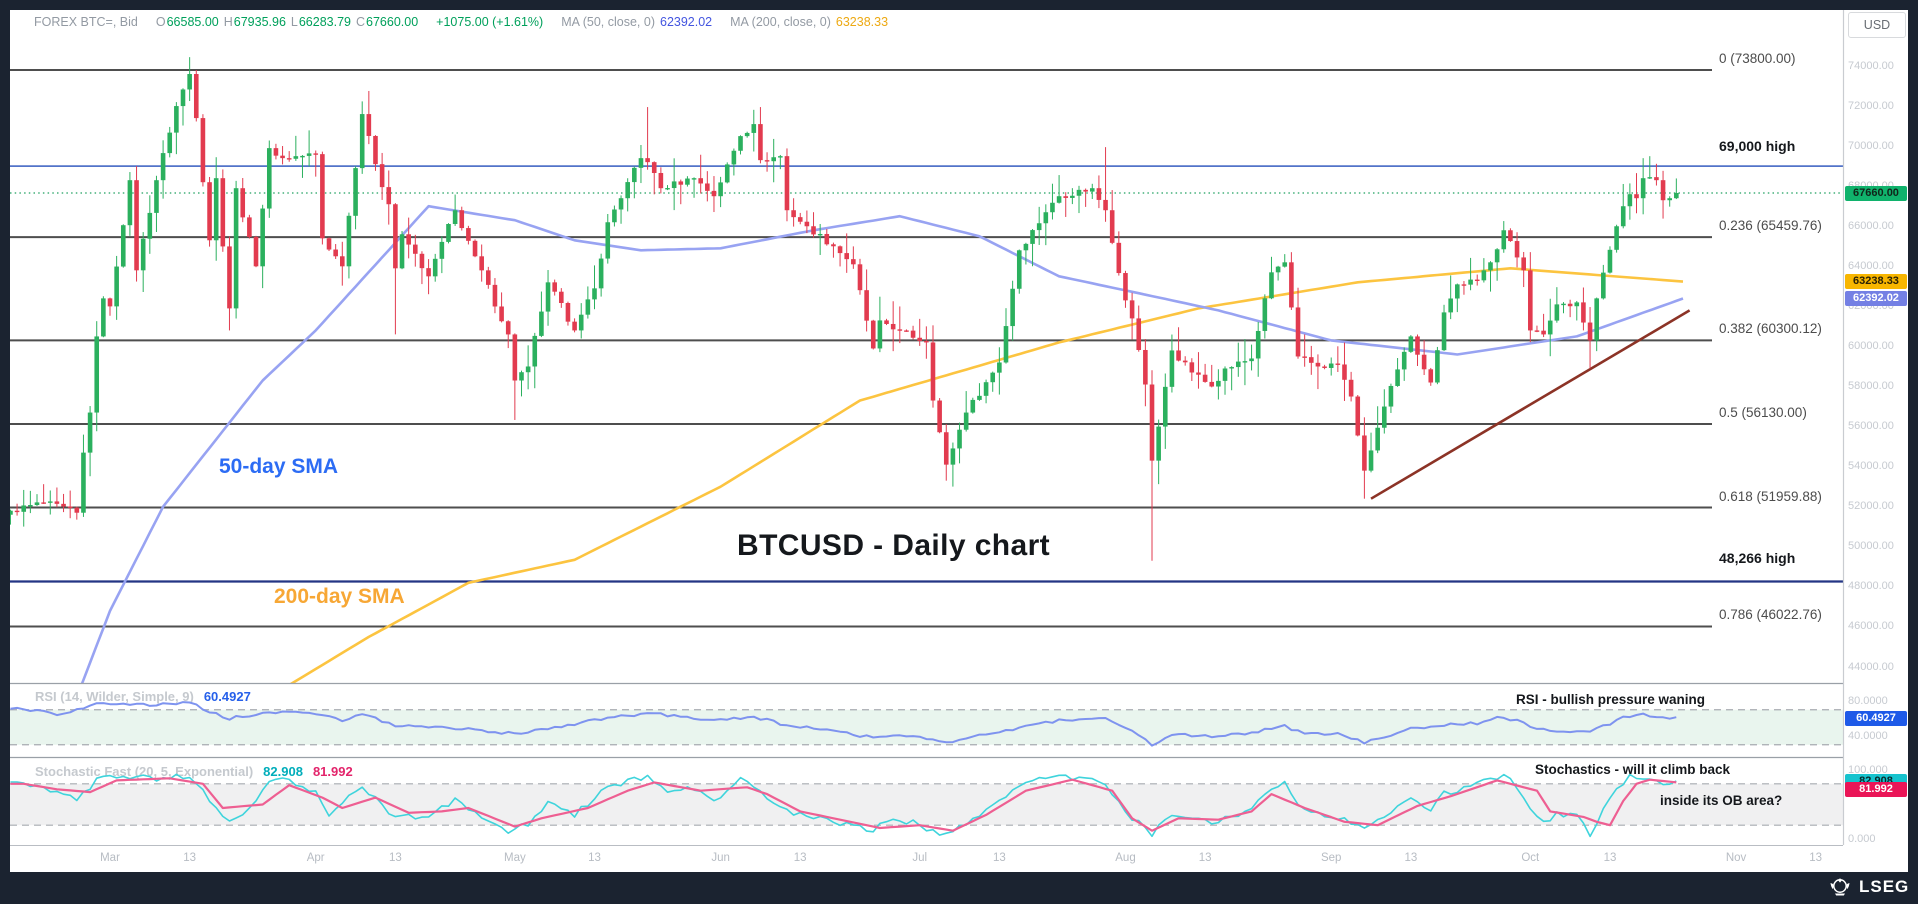 The width and height of the screenshot is (1918, 904). What do you see at coordinates (283, 771) in the screenshot?
I see `stoch-k-value: 82.908` at bounding box center [283, 771].